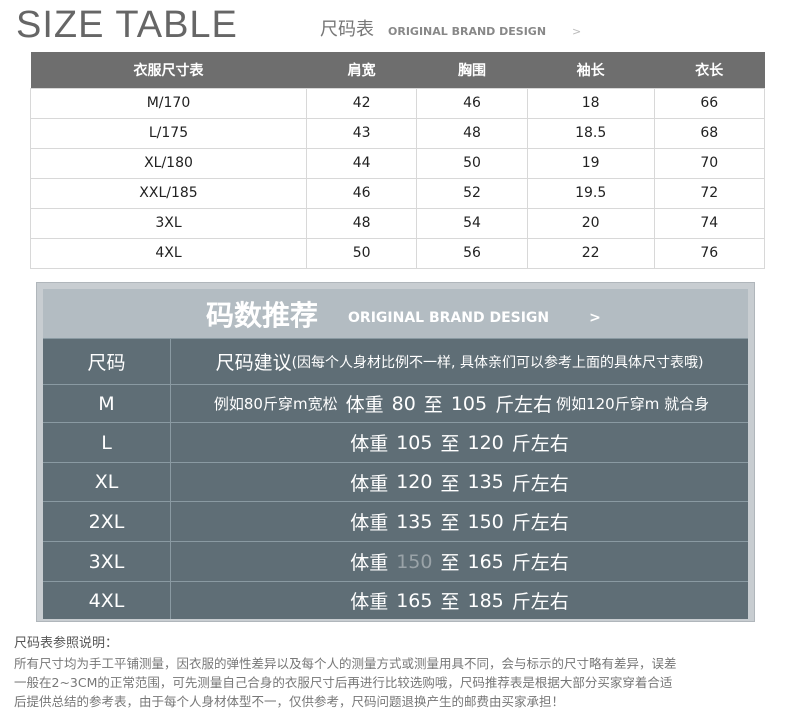  I want to click on weight-range: 体重 135 至 150 斤左右, so click(459, 521).